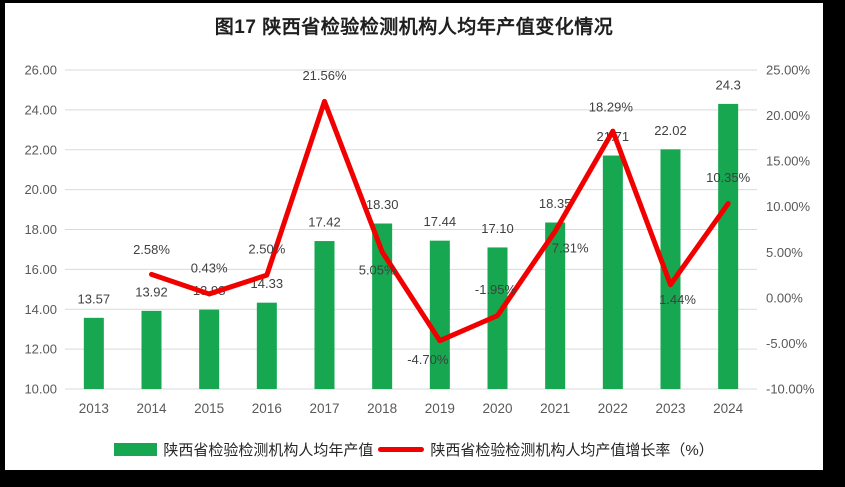 The height and width of the screenshot is (487, 845). What do you see at coordinates (572, 450) in the screenshot?
I see `legend-label-line-series: 陕西省检验检测机构人均产值增长率（%）` at bounding box center [572, 450].